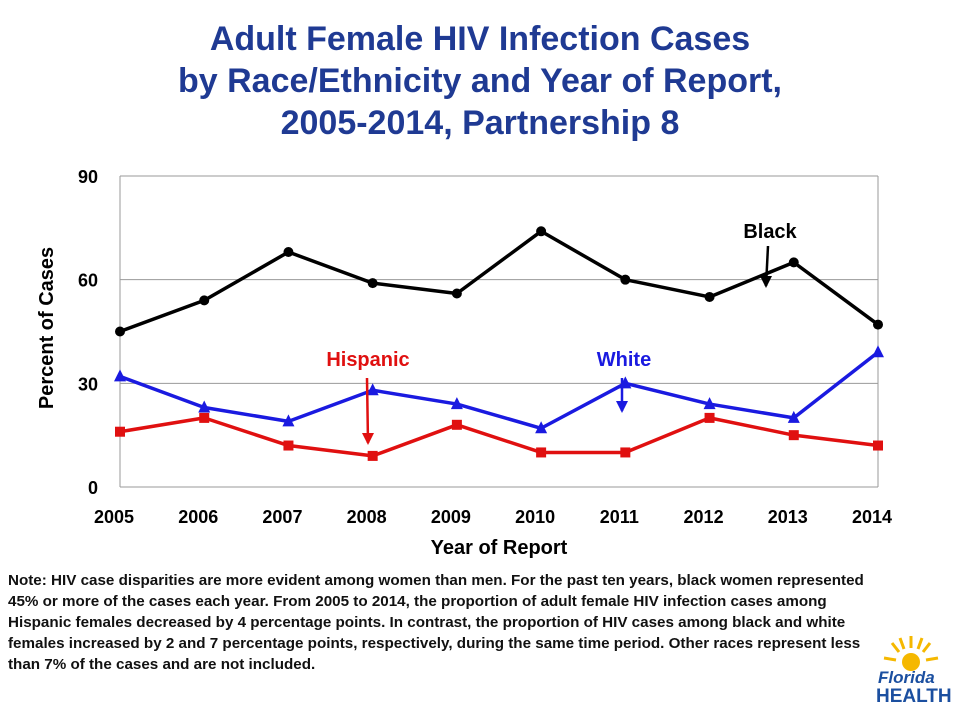  I want to click on annotation-black: Black, so click(770, 232).